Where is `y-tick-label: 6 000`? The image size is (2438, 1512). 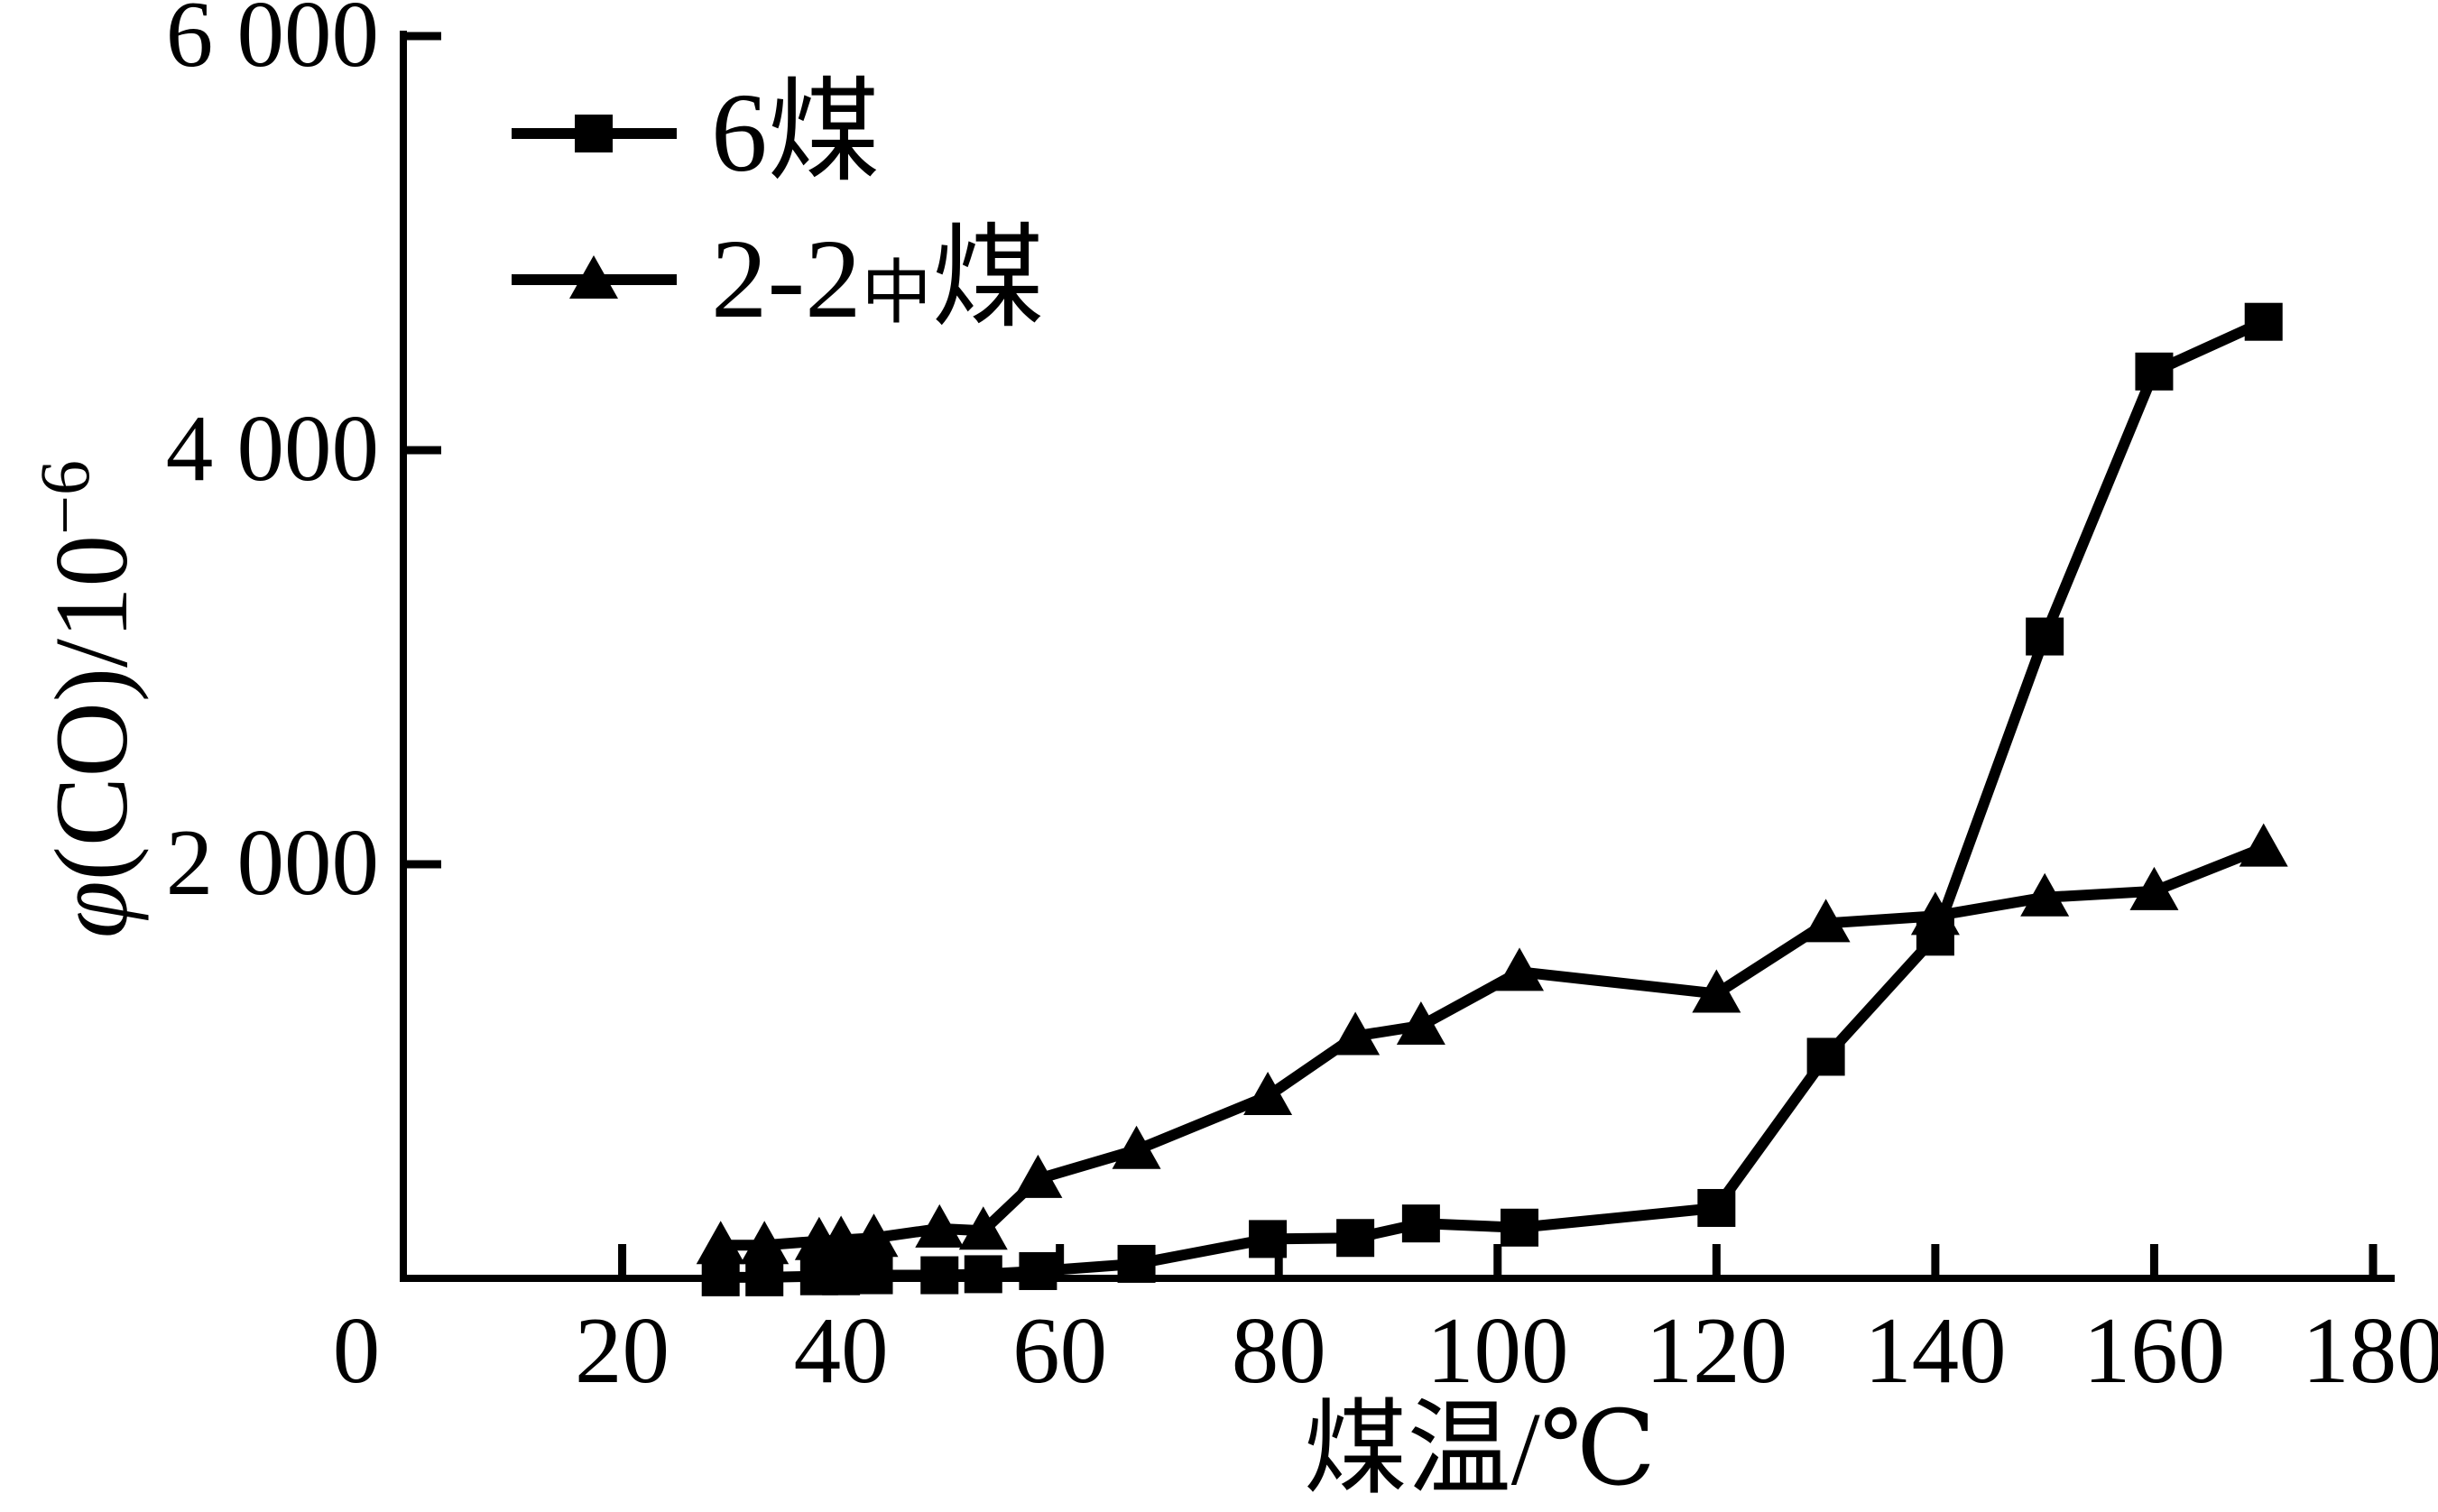 y-tick-label: 6 000 is located at coordinates (272, 43).